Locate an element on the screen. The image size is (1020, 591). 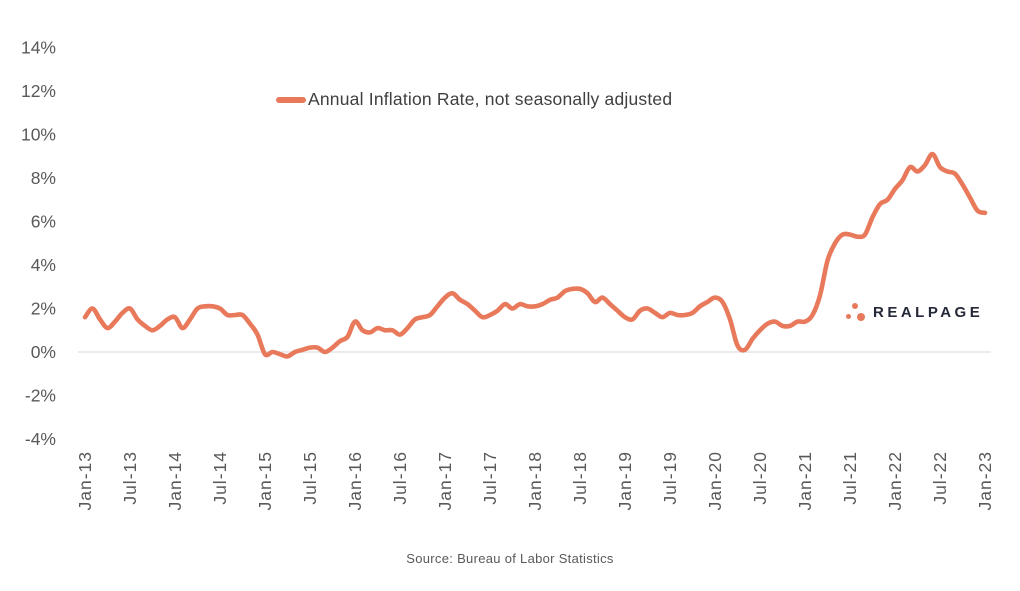
x-axis-tick-label: Jan-20 is located at coordinates (715, 481).